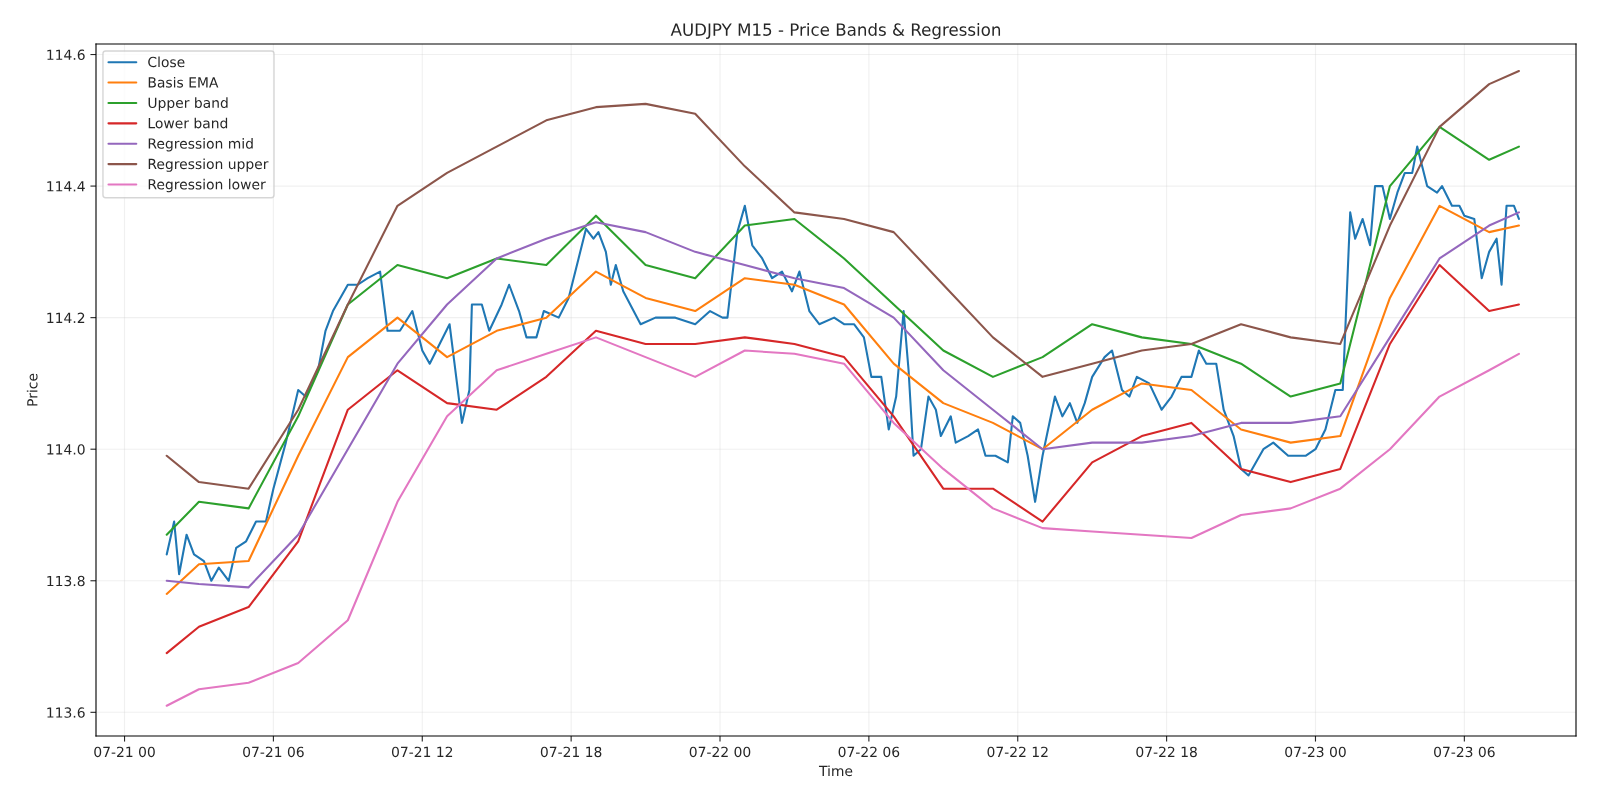  What do you see at coordinates (32, 389) in the screenshot?
I see `y-axis-title: Price` at bounding box center [32, 389].